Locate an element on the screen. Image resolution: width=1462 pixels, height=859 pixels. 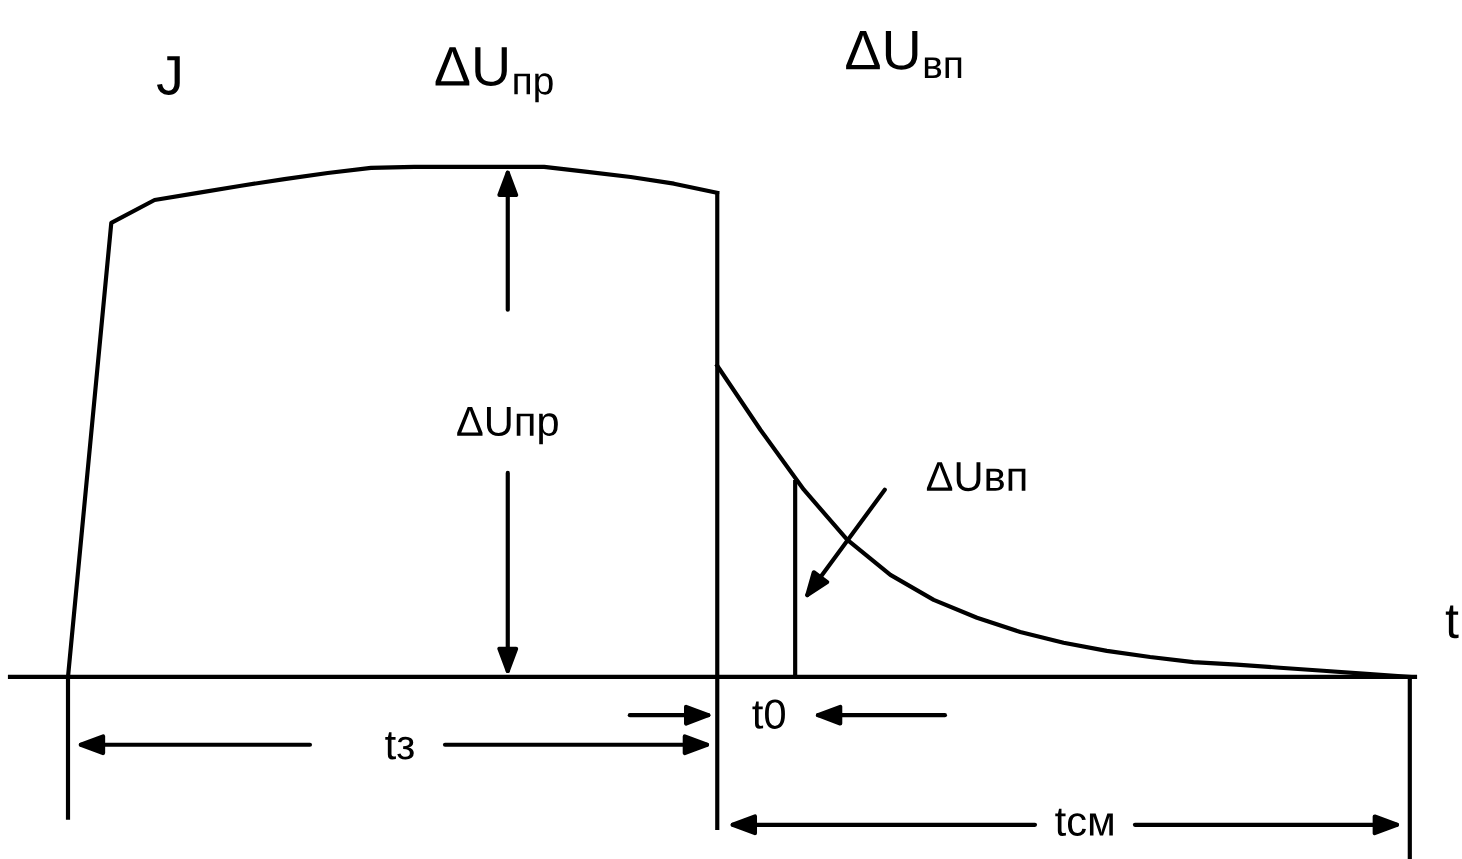
text: J is located at coordinates (168, 75).